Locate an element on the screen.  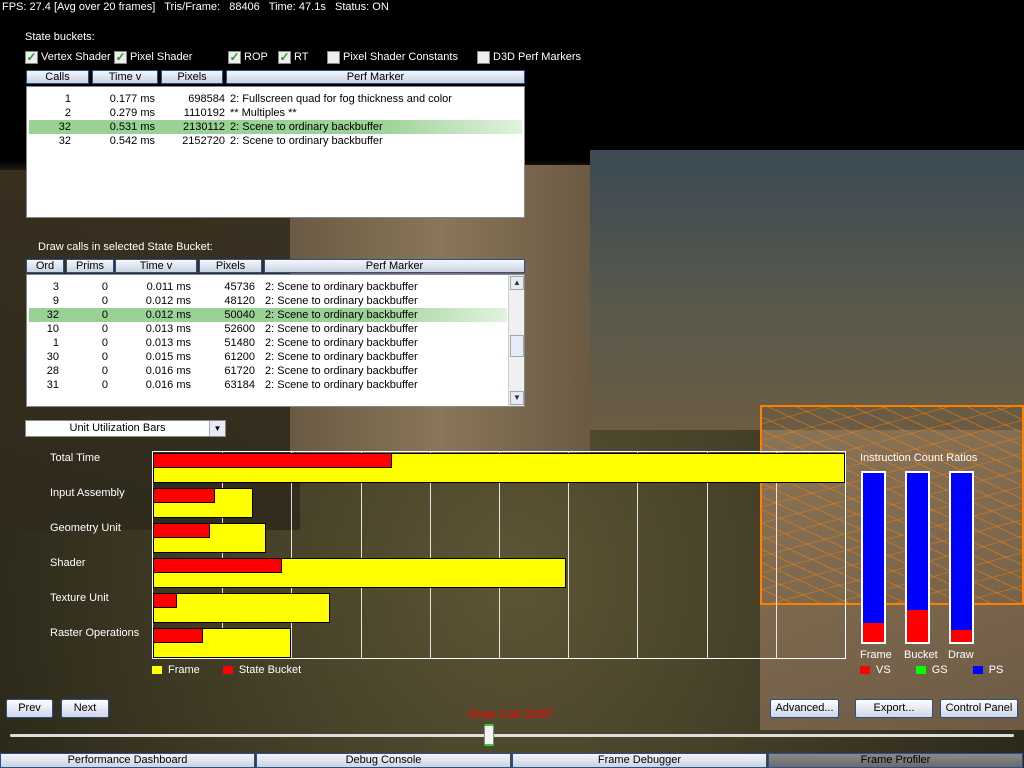
frame-bar-texture-unit is located at coordinates (242, 608).